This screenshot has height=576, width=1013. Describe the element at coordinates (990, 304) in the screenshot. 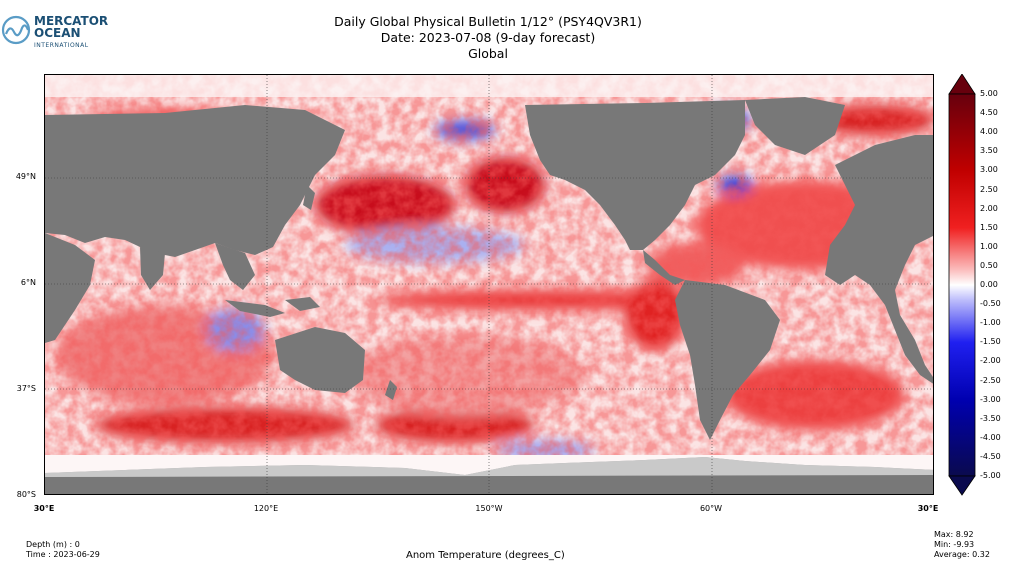

I see `colorbar-tick-label: -0.50` at that location.